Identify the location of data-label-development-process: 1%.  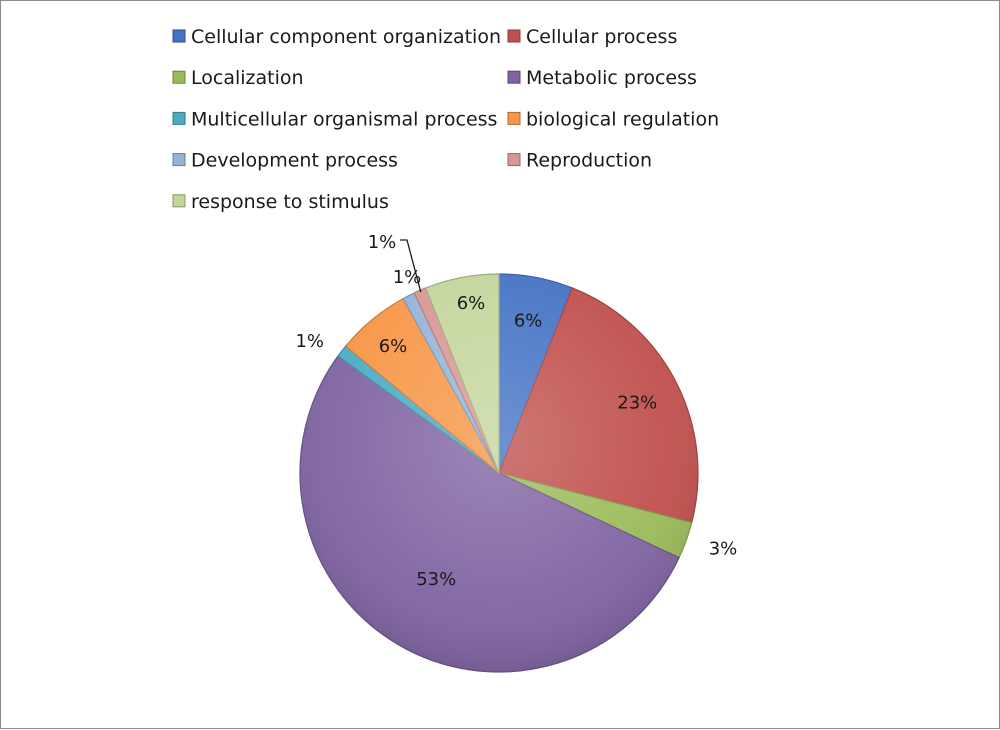
(407, 277).